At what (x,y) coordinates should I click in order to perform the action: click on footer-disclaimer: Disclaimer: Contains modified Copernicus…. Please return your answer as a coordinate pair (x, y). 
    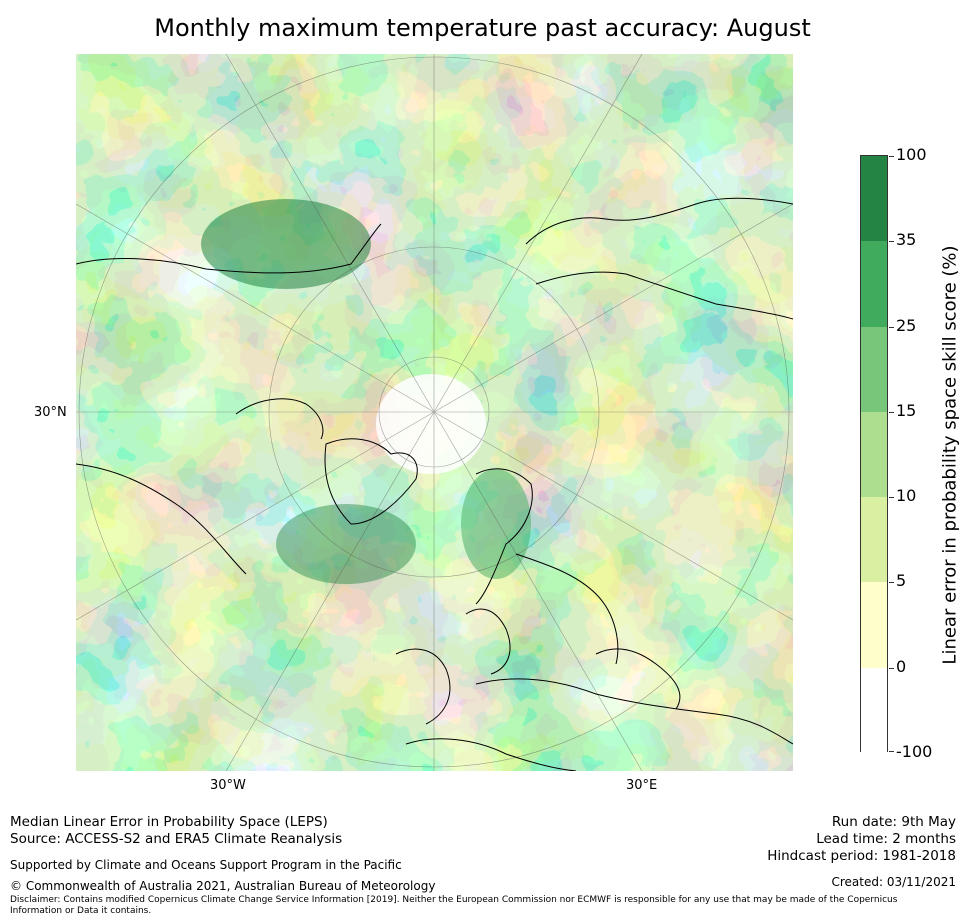
    Looking at the image, I should click on (454, 905).